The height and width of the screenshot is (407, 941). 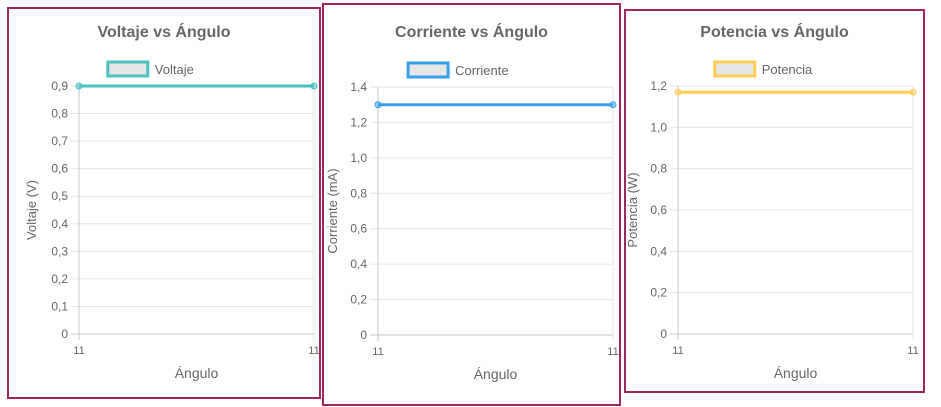 What do you see at coordinates (163, 31) in the screenshot?
I see `chart-title: Voltaje vs Ángulo` at bounding box center [163, 31].